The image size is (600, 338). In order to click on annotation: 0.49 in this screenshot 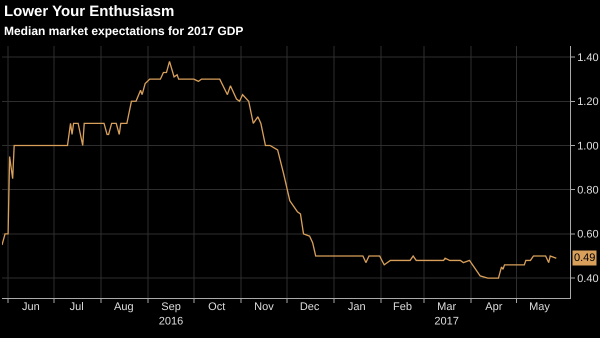, I will do `click(585, 258)`.